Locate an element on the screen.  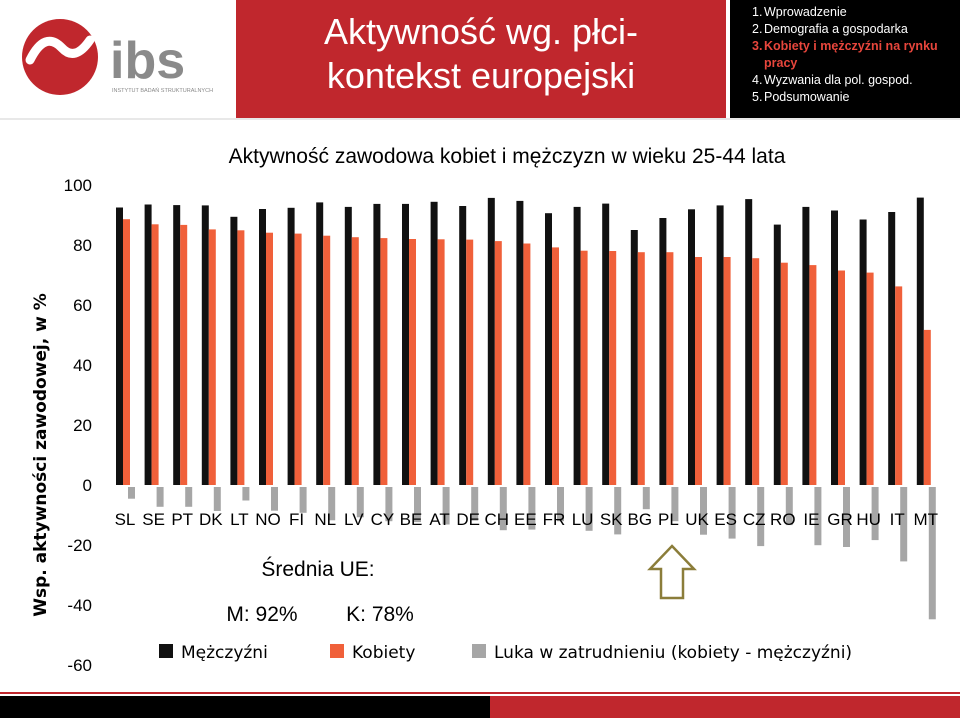
x-tick-label: HU is located at coordinates (868, 519).